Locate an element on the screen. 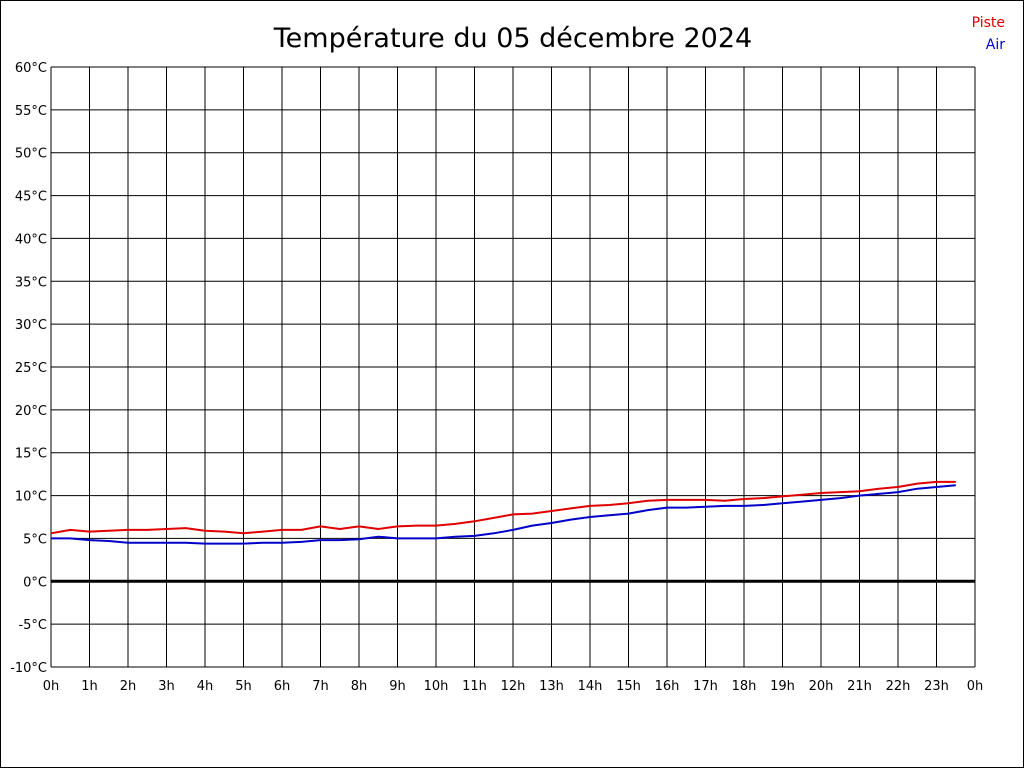 The image size is (1024, 769). series-line-piste is located at coordinates (503, 507).